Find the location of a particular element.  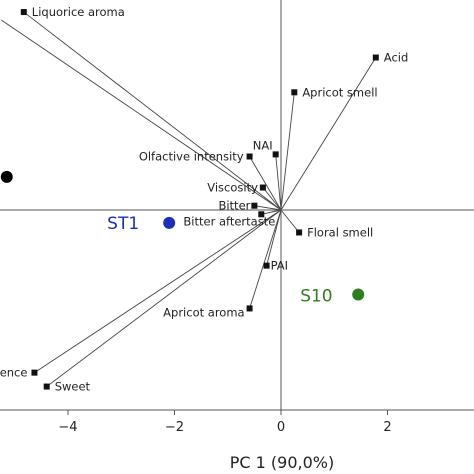

loading-label: Acid is located at coordinates (396, 58).